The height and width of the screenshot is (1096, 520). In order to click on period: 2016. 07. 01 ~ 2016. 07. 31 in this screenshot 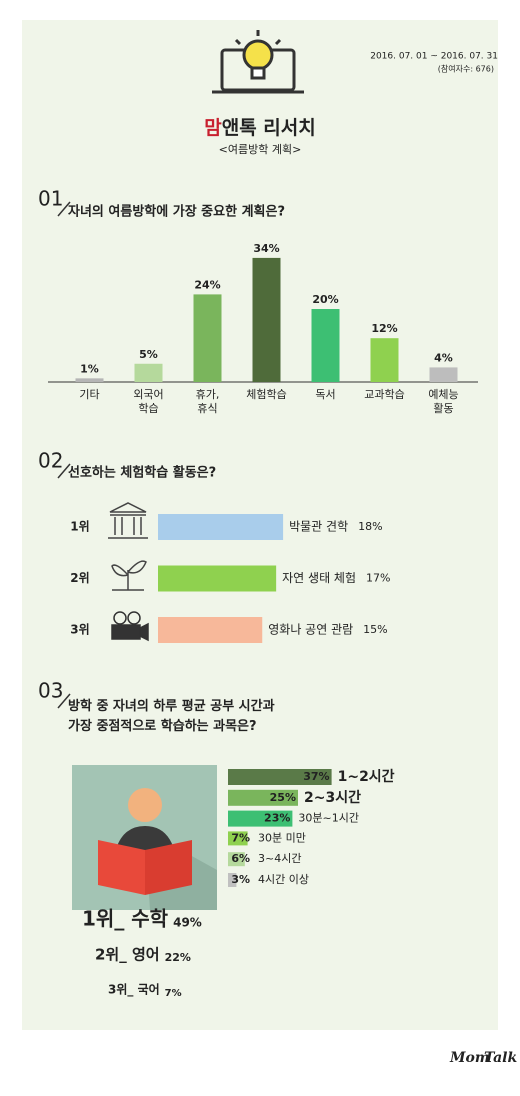, I will do `click(434, 57)`.